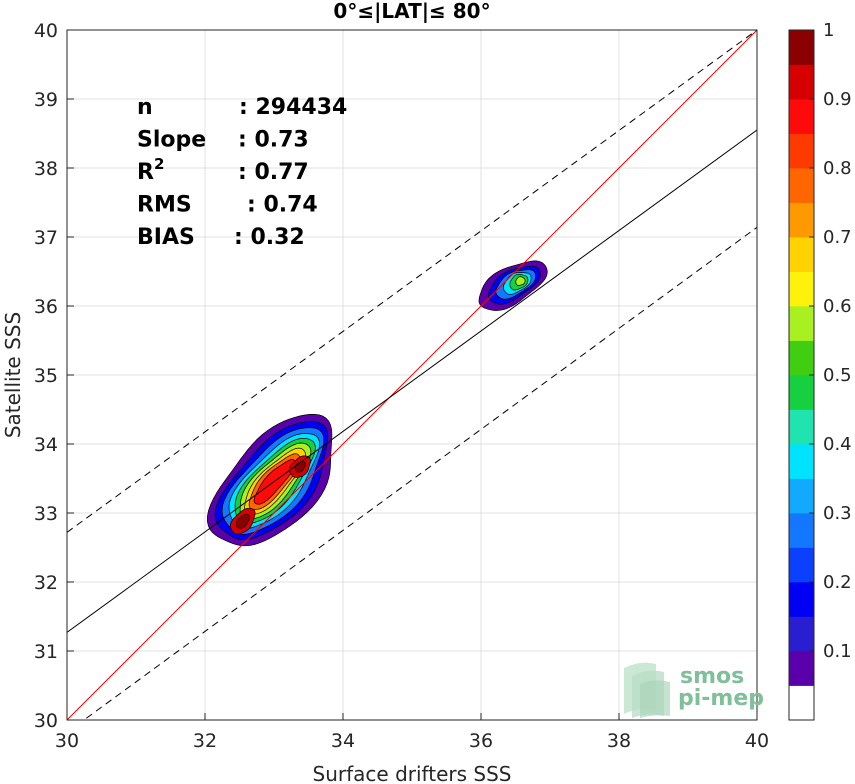 The image size is (855, 784). I want to click on stat-label: RMS, so click(164, 205).